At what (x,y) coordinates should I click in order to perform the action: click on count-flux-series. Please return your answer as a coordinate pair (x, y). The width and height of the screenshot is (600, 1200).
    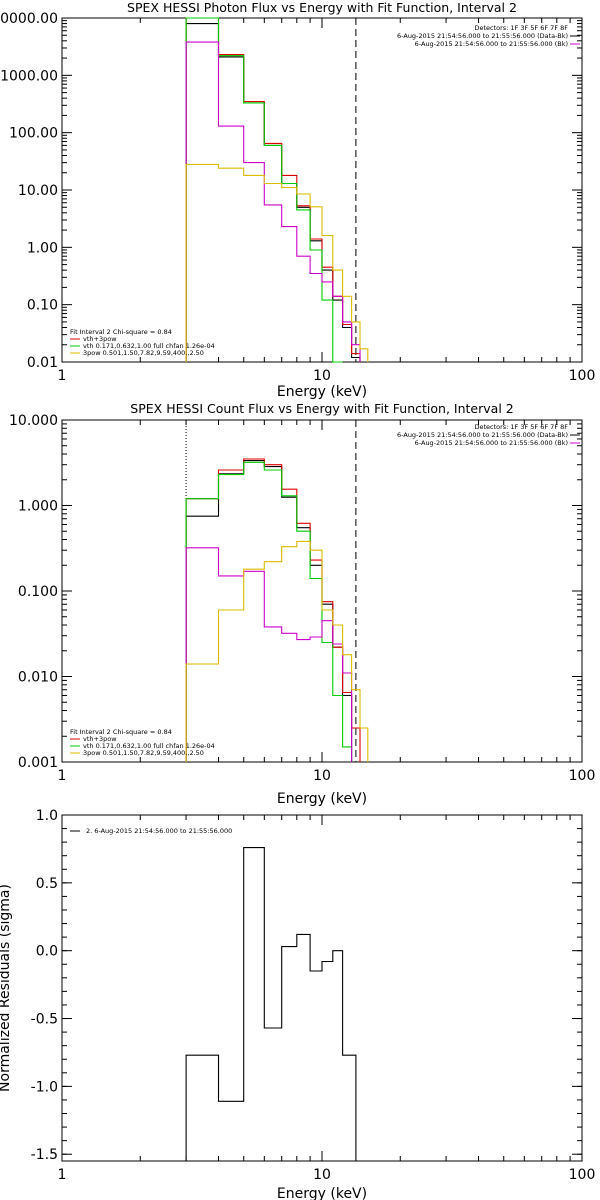
    Looking at the image, I should click on (277, 610).